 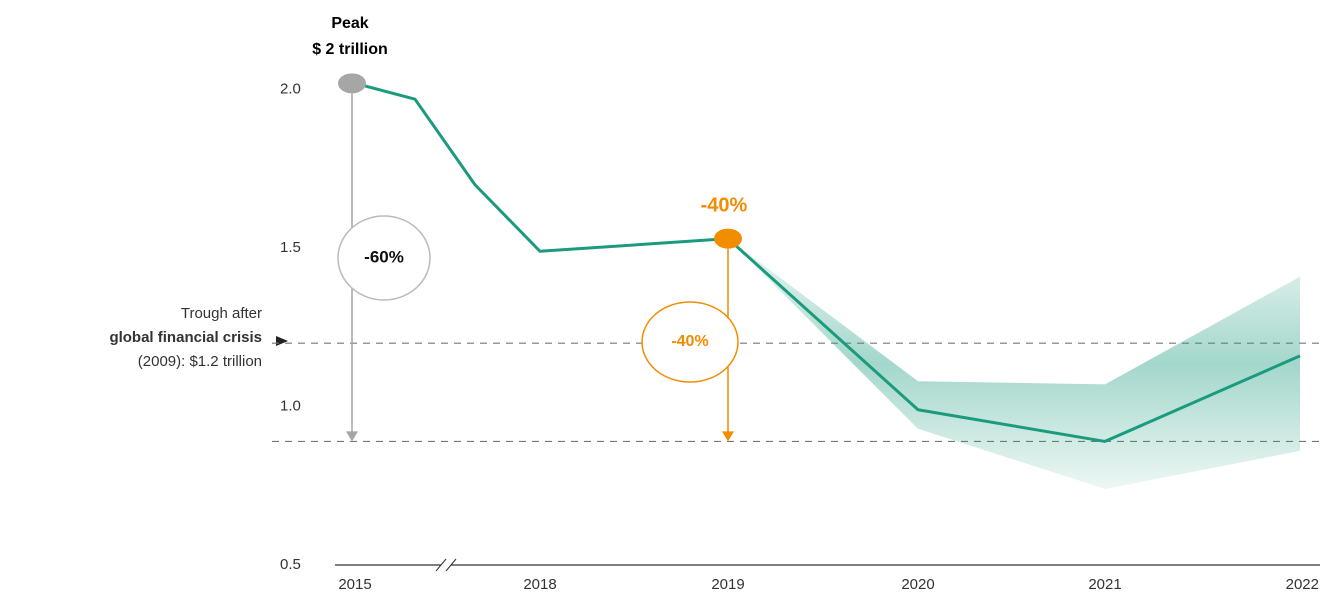 I want to click on trough-label: Trough after, so click(x=221, y=313).